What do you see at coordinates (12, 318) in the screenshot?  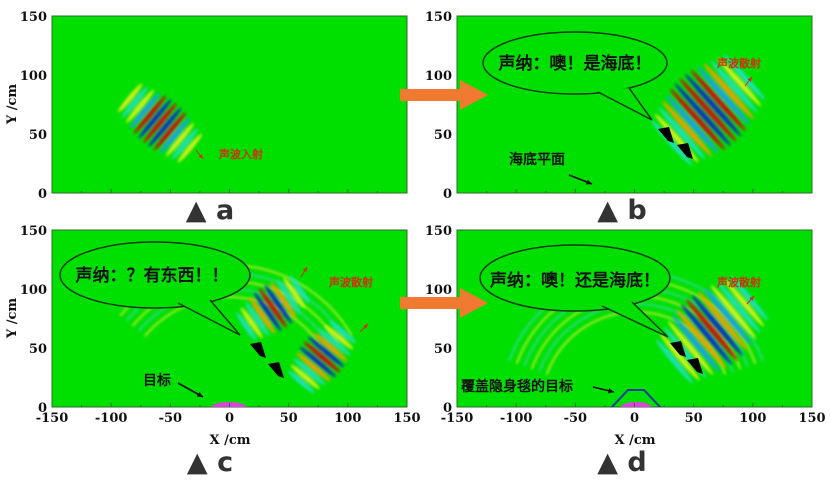 I see `y-axis-label-bottom: Y /cm` at bounding box center [12, 318].